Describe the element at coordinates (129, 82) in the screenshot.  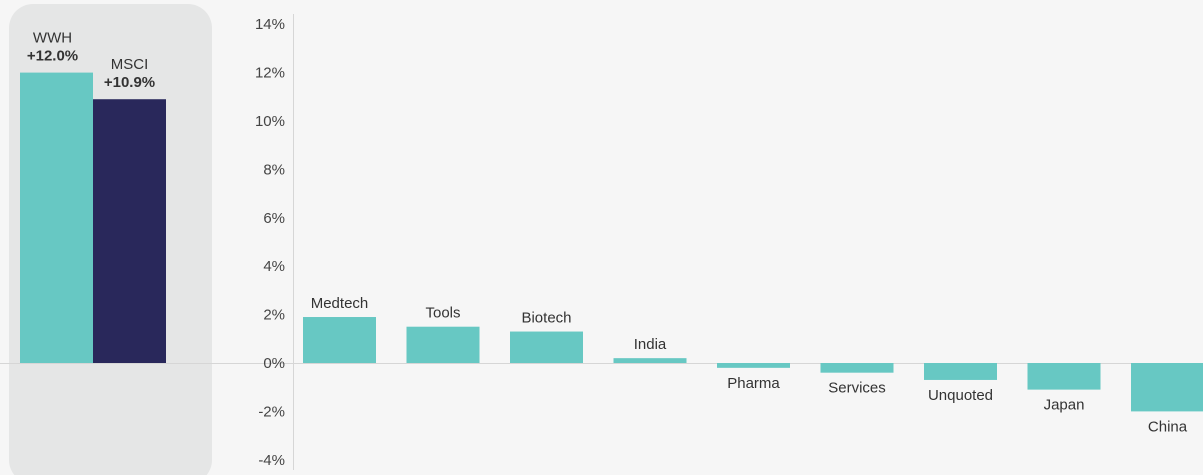
I see `summary-bar-value-label: +10.9%` at that location.